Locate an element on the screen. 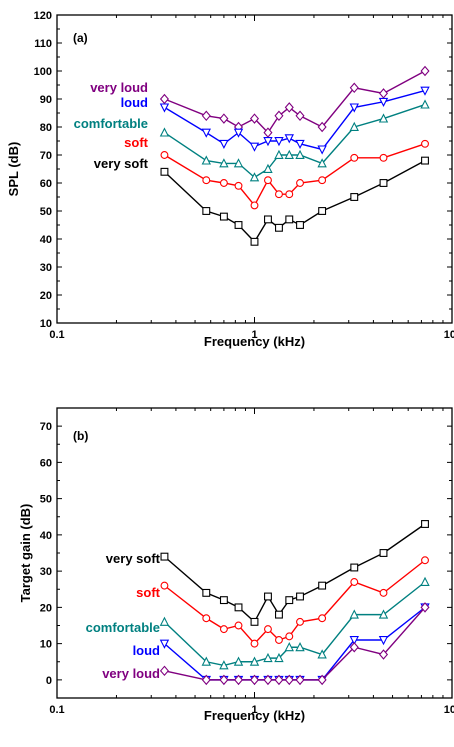 This screenshot has width=454, height=747. y-tick-label: 10 is located at coordinates (46, 645).